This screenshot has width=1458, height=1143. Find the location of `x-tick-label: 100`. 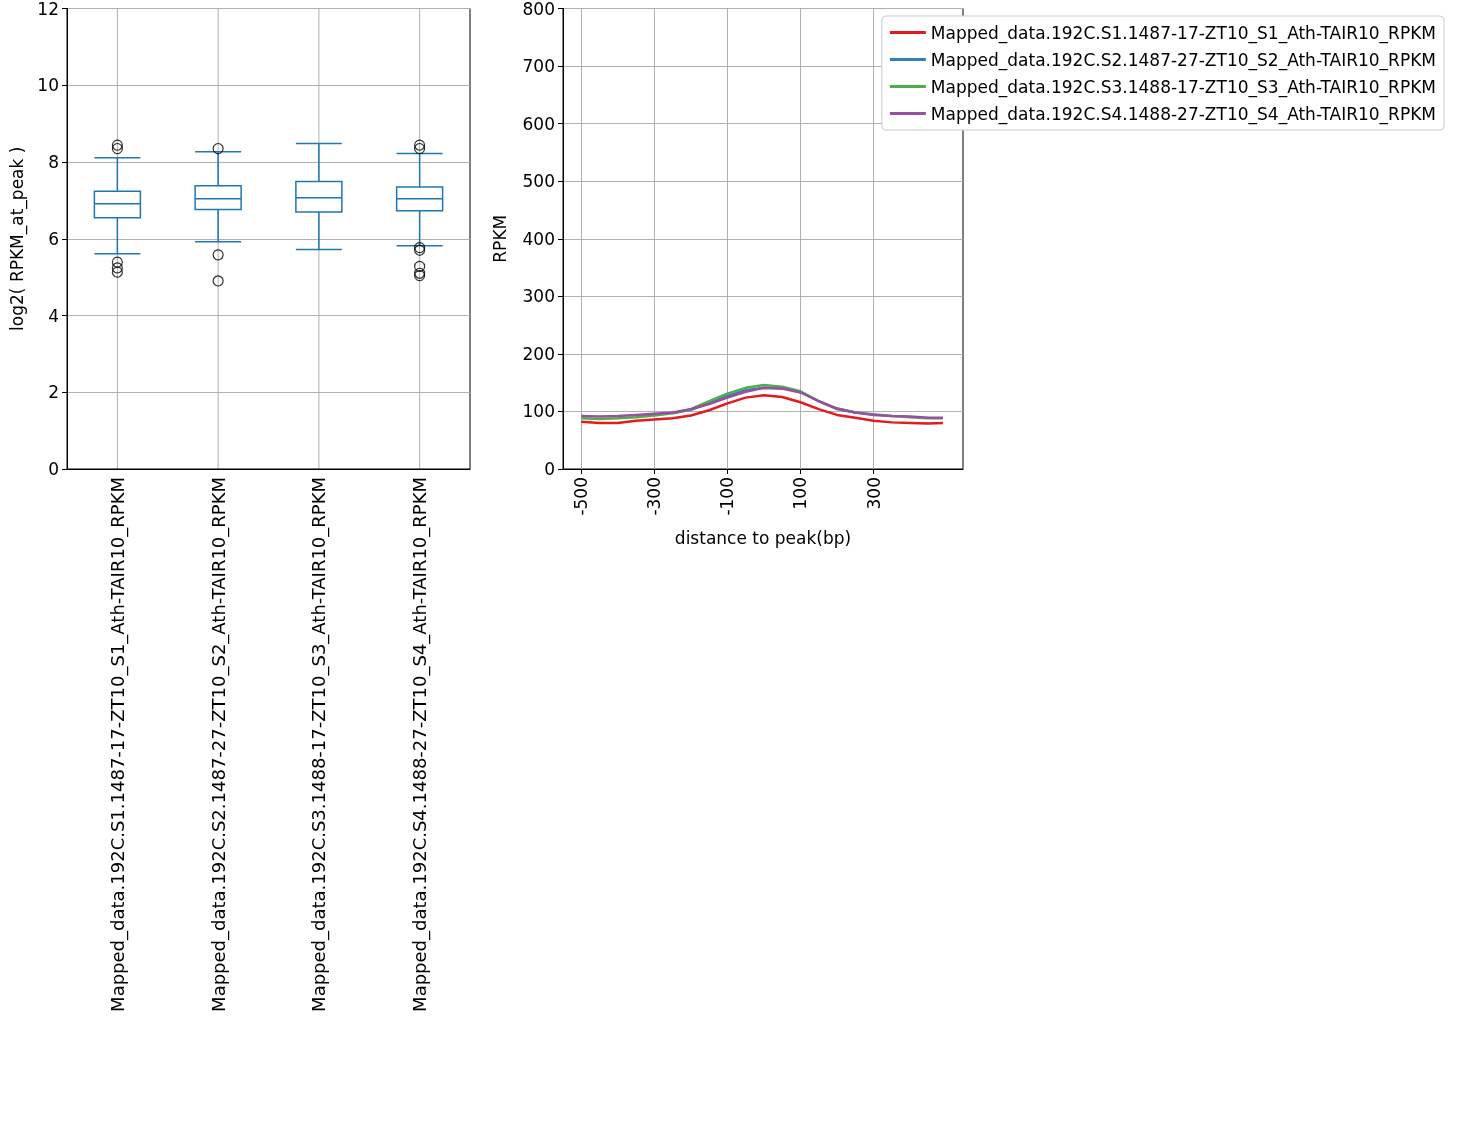

x-tick-label: 100 is located at coordinates (800, 493).